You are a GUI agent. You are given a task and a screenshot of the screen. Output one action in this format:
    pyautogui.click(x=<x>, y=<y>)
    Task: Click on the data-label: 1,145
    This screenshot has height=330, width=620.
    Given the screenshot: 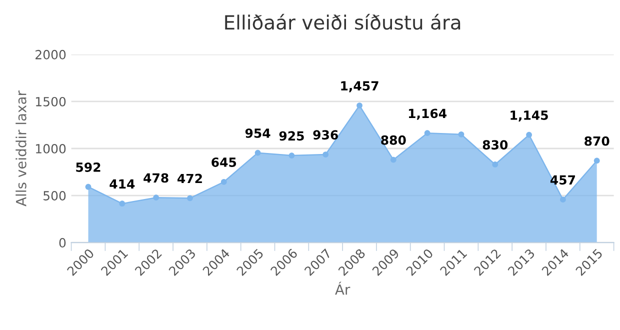 What is the action you would take?
    pyautogui.click(x=529, y=116)
    